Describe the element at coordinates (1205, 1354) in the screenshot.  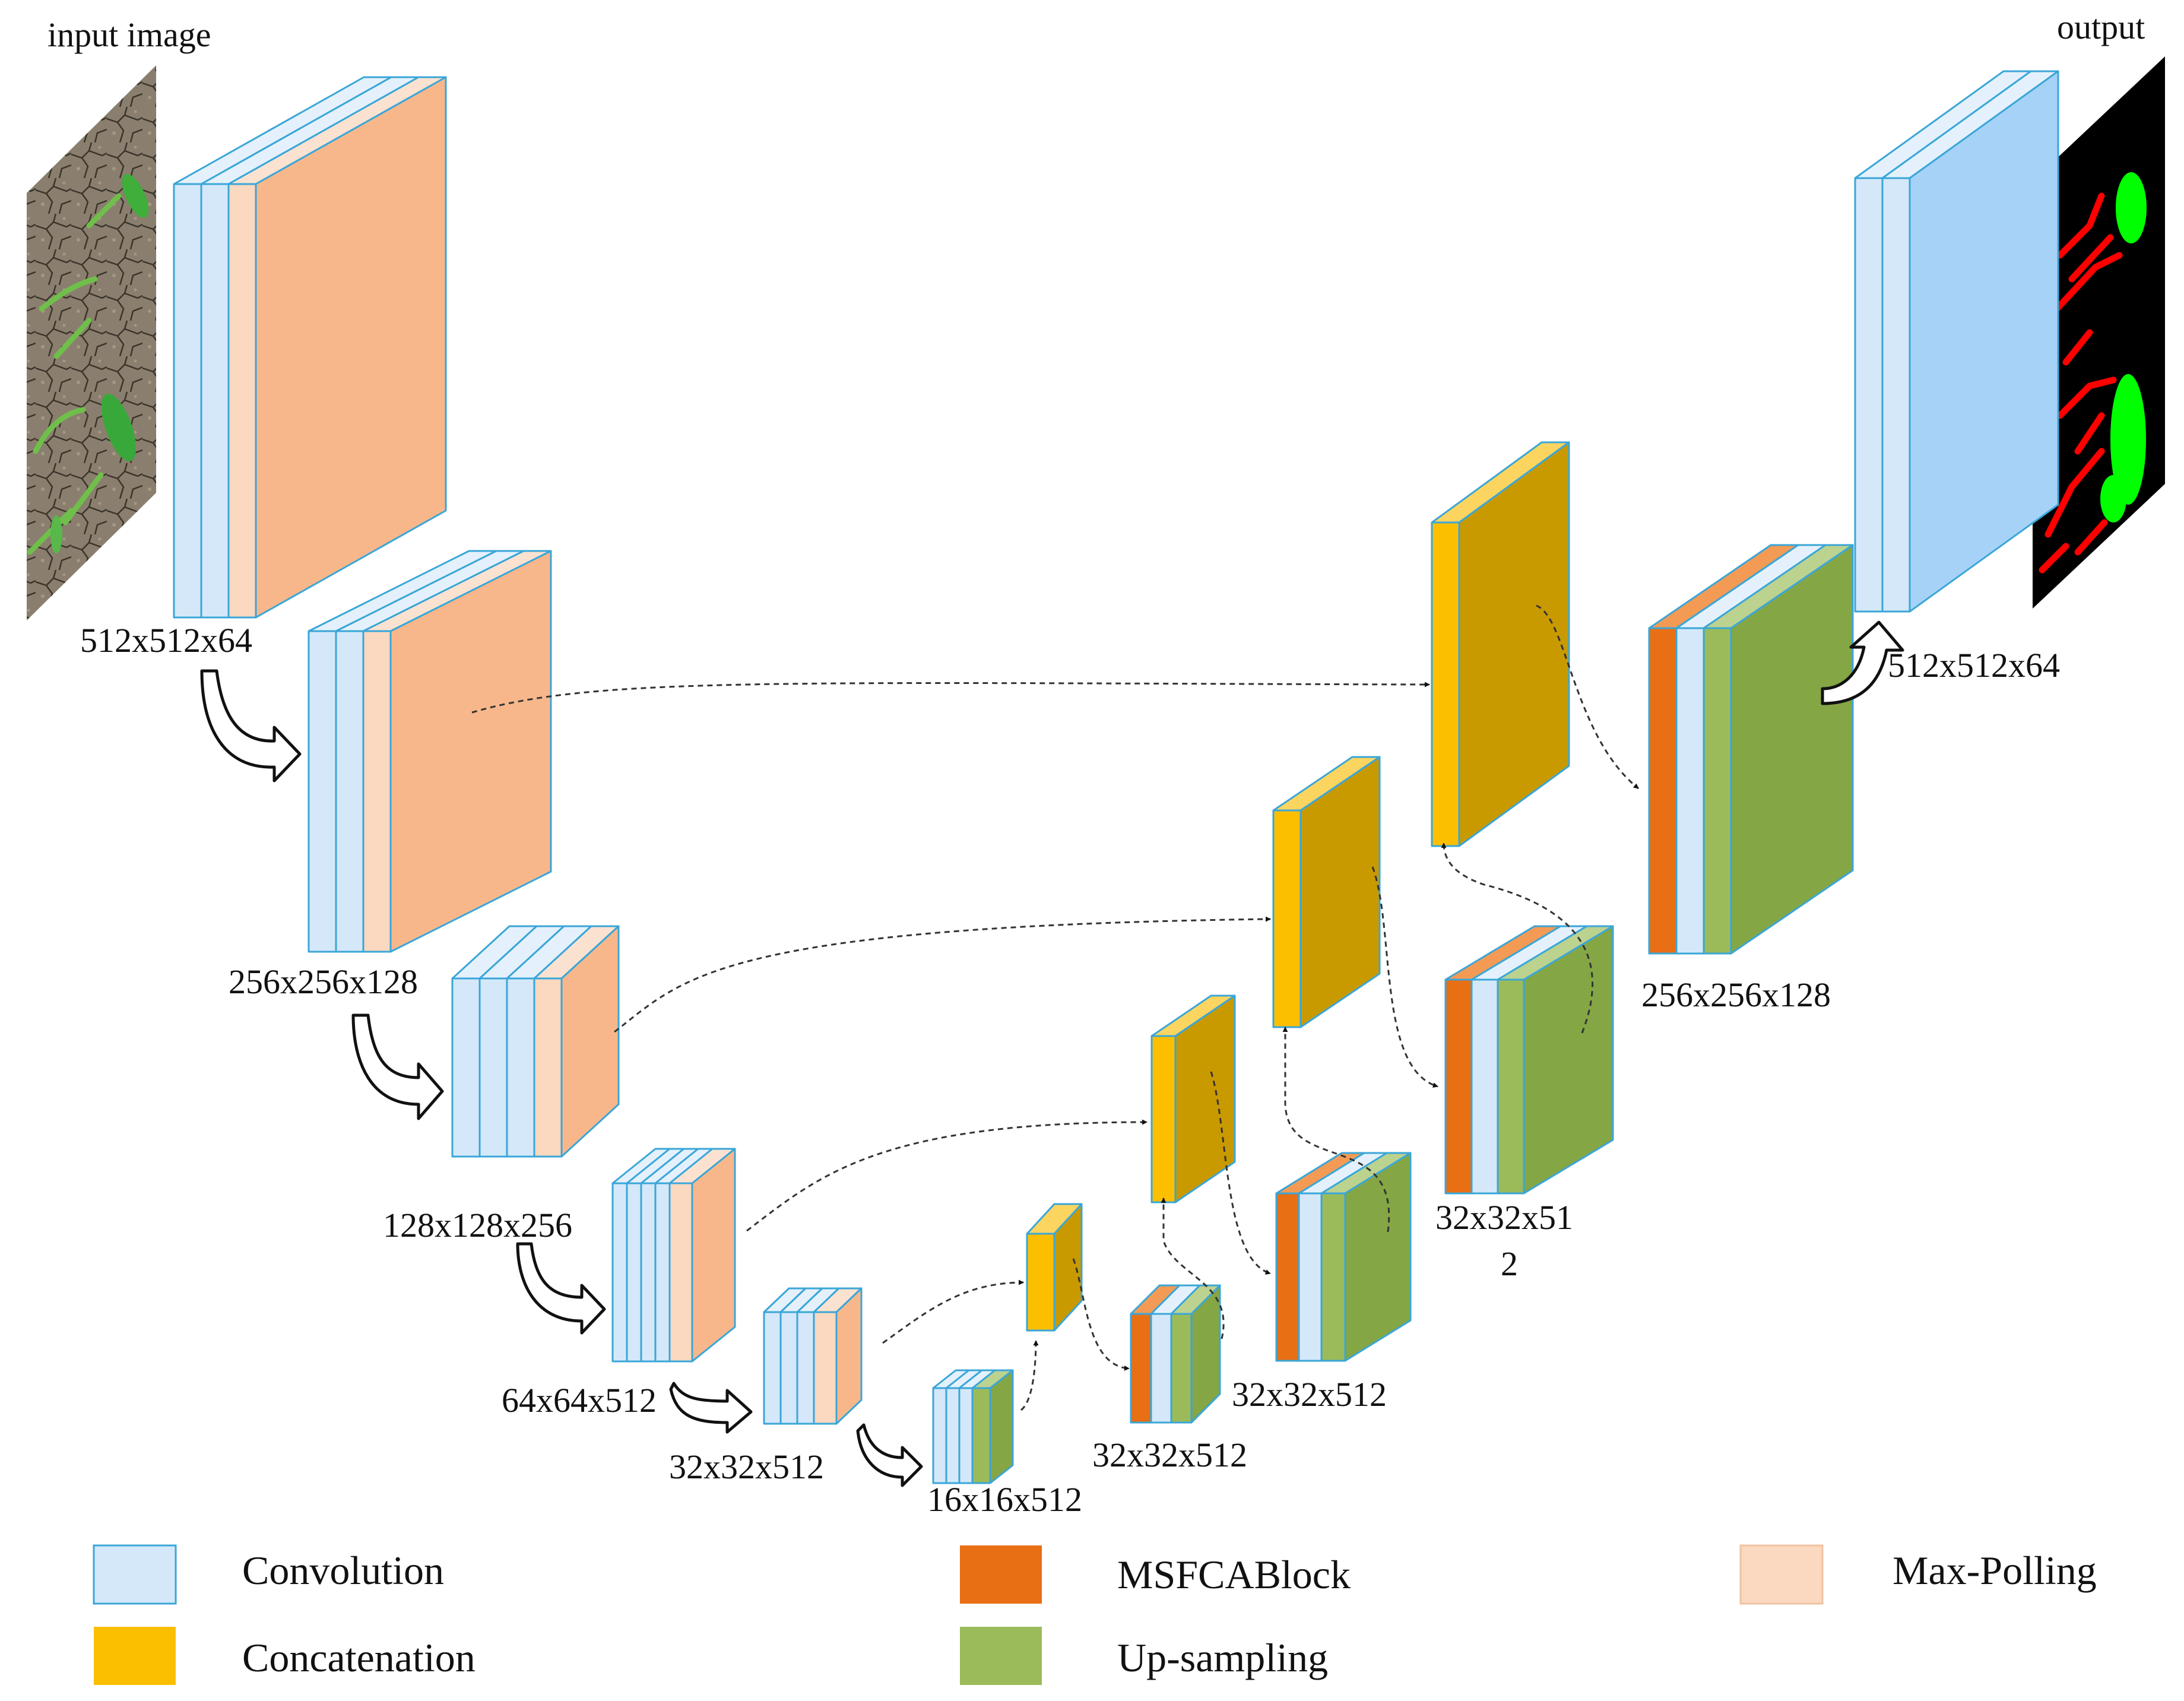
I see `upsample-block-4-side` at that location.